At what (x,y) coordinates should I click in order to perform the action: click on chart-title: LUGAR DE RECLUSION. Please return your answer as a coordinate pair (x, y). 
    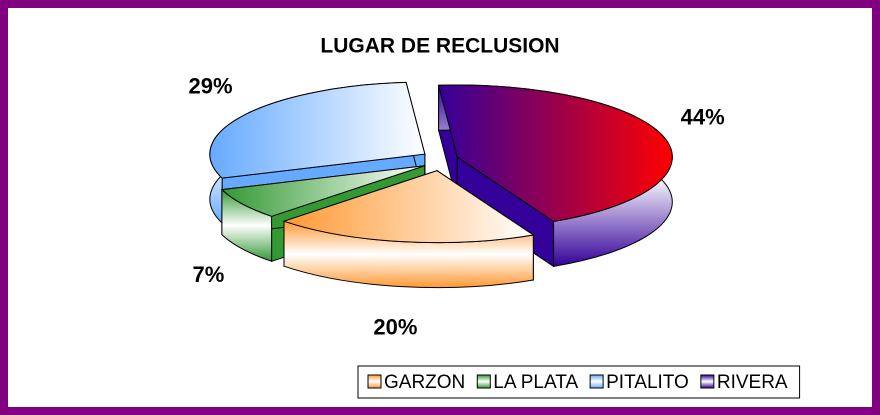
    Looking at the image, I should click on (439, 46).